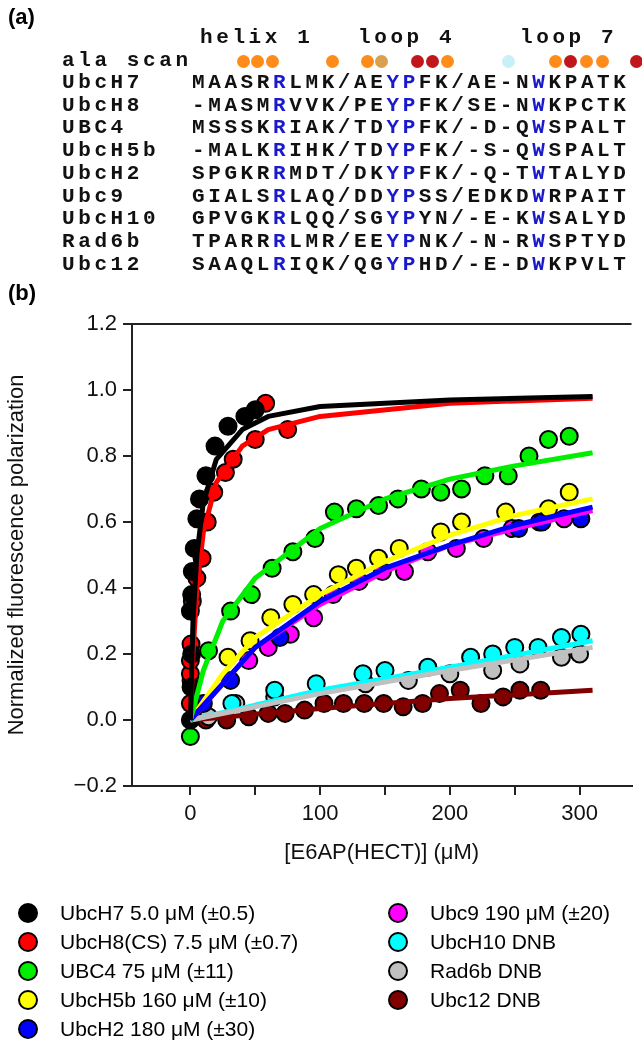  What do you see at coordinates (94, 128) in the screenshot?
I see `text: UBC4` at bounding box center [94, 128].